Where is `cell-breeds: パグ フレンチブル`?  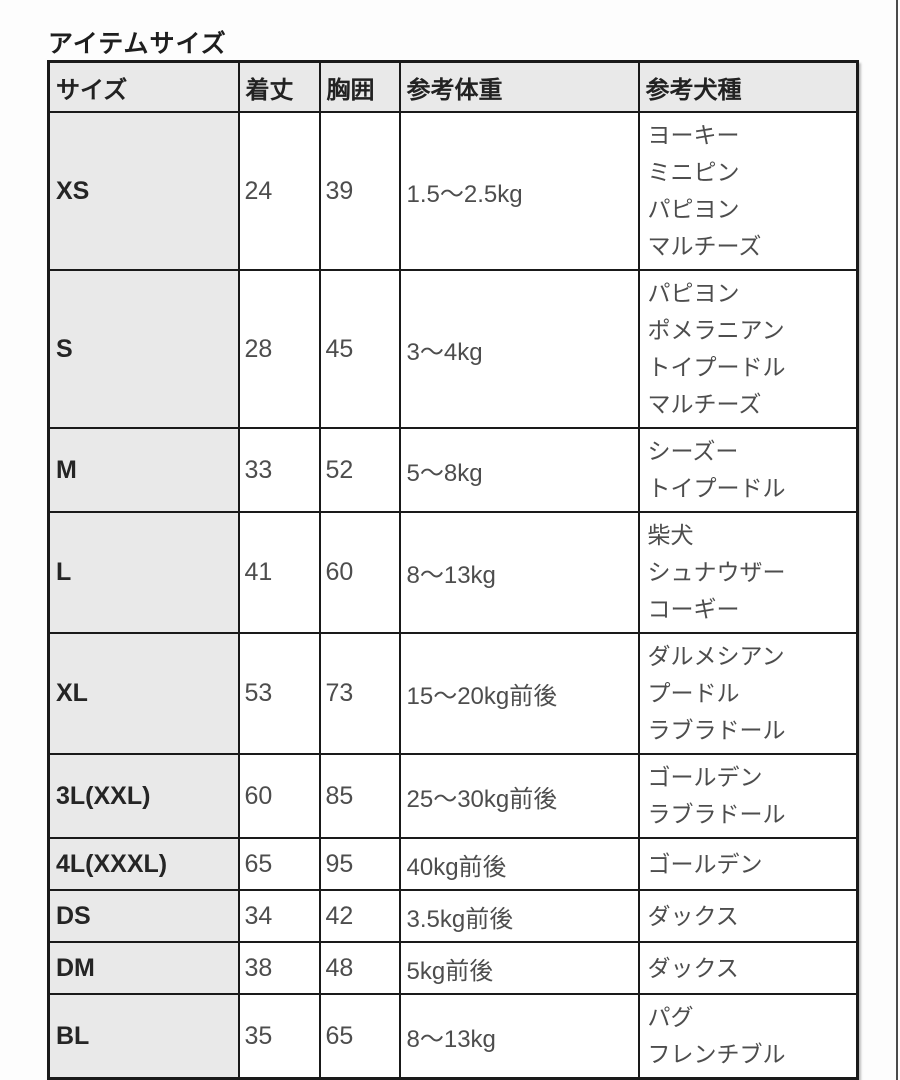 cell-breeds: パグ フレンチブル is located at coordinates (748, 1036).